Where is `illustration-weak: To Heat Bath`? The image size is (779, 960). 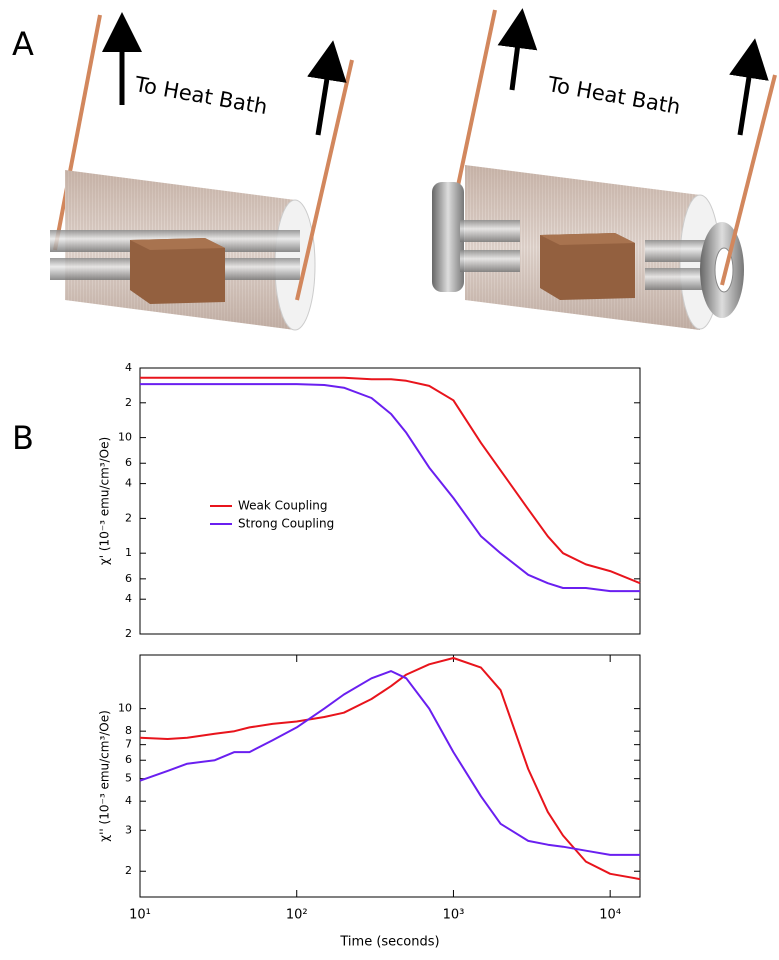 illustration-weak: To Heat Bath is located at coordinates (202, 171).